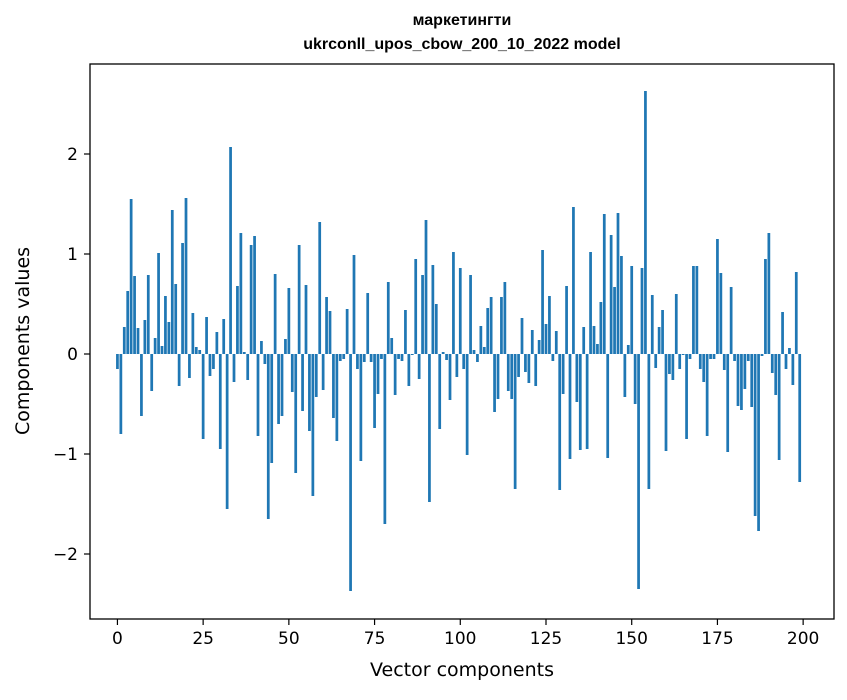 The width and height of the screenshot is (847, 700). Describe the element at coordinates (72, 255) in the screenshot. I see `y-tick-label: 1` at that location.